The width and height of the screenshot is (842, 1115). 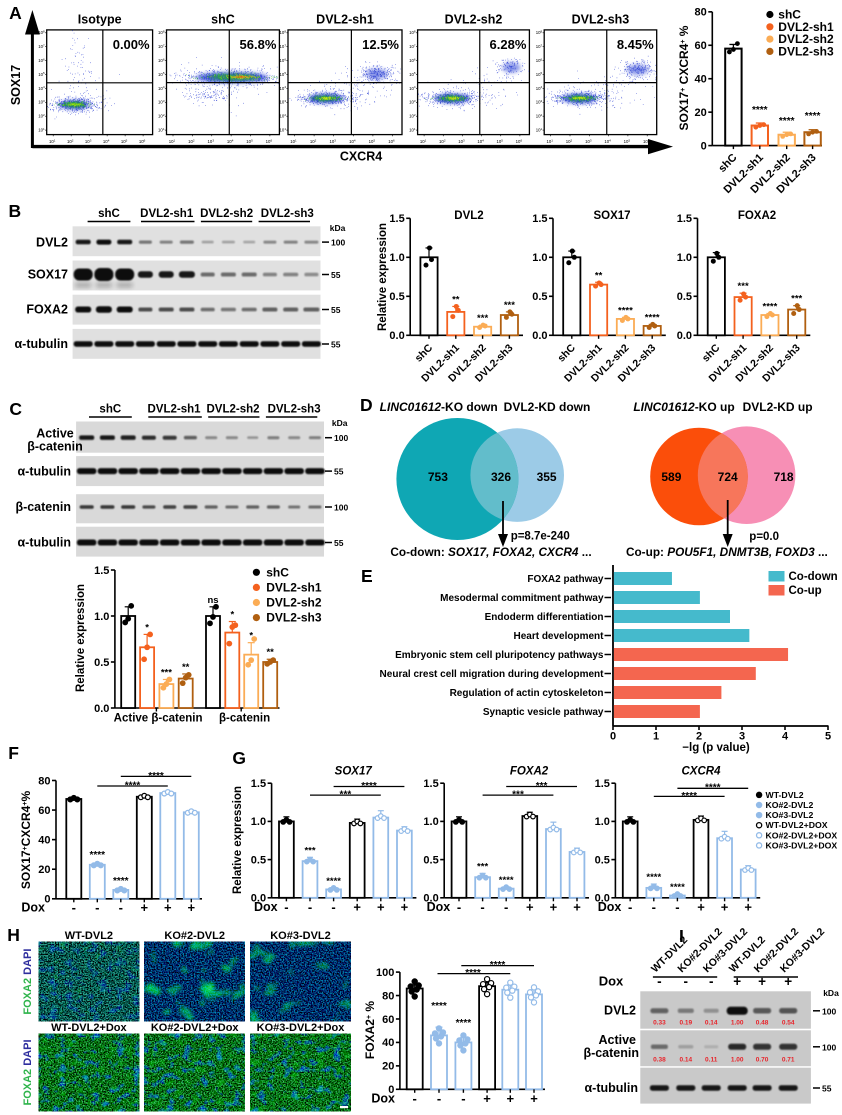 What do you see at coordinates (742, 737) in the screenshot?
I see `svg-text: 3` at bounding box center [742, 737].